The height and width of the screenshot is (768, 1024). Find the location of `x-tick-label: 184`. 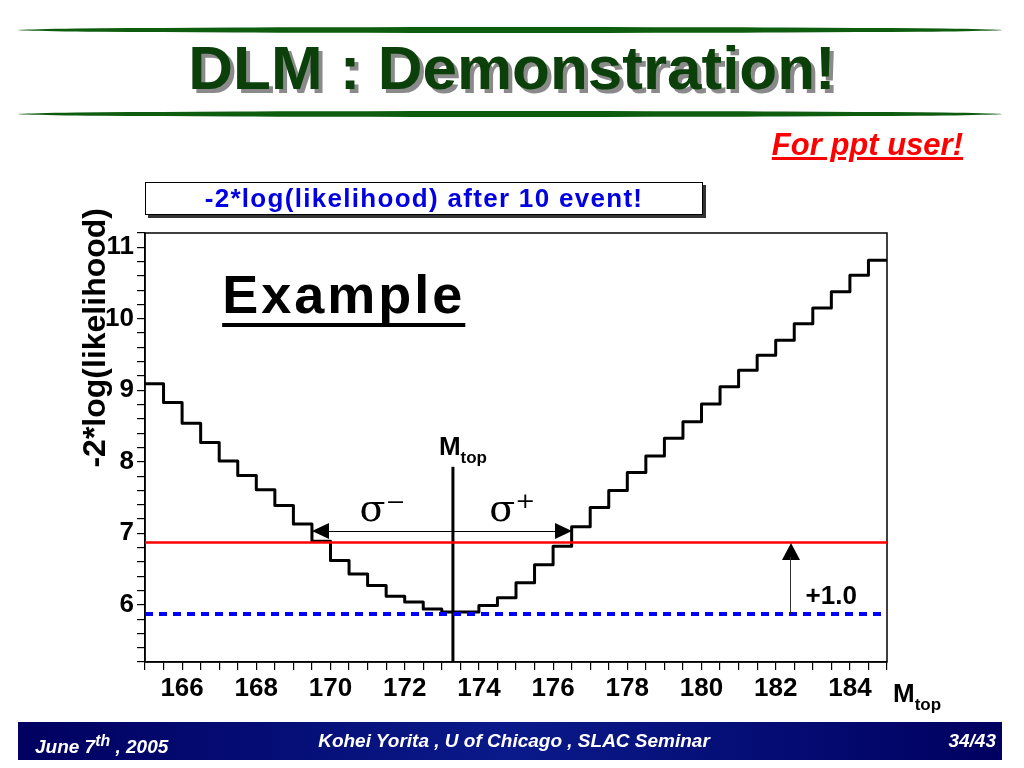

x-tick-label: 184 is located at coordinates (850, 686).